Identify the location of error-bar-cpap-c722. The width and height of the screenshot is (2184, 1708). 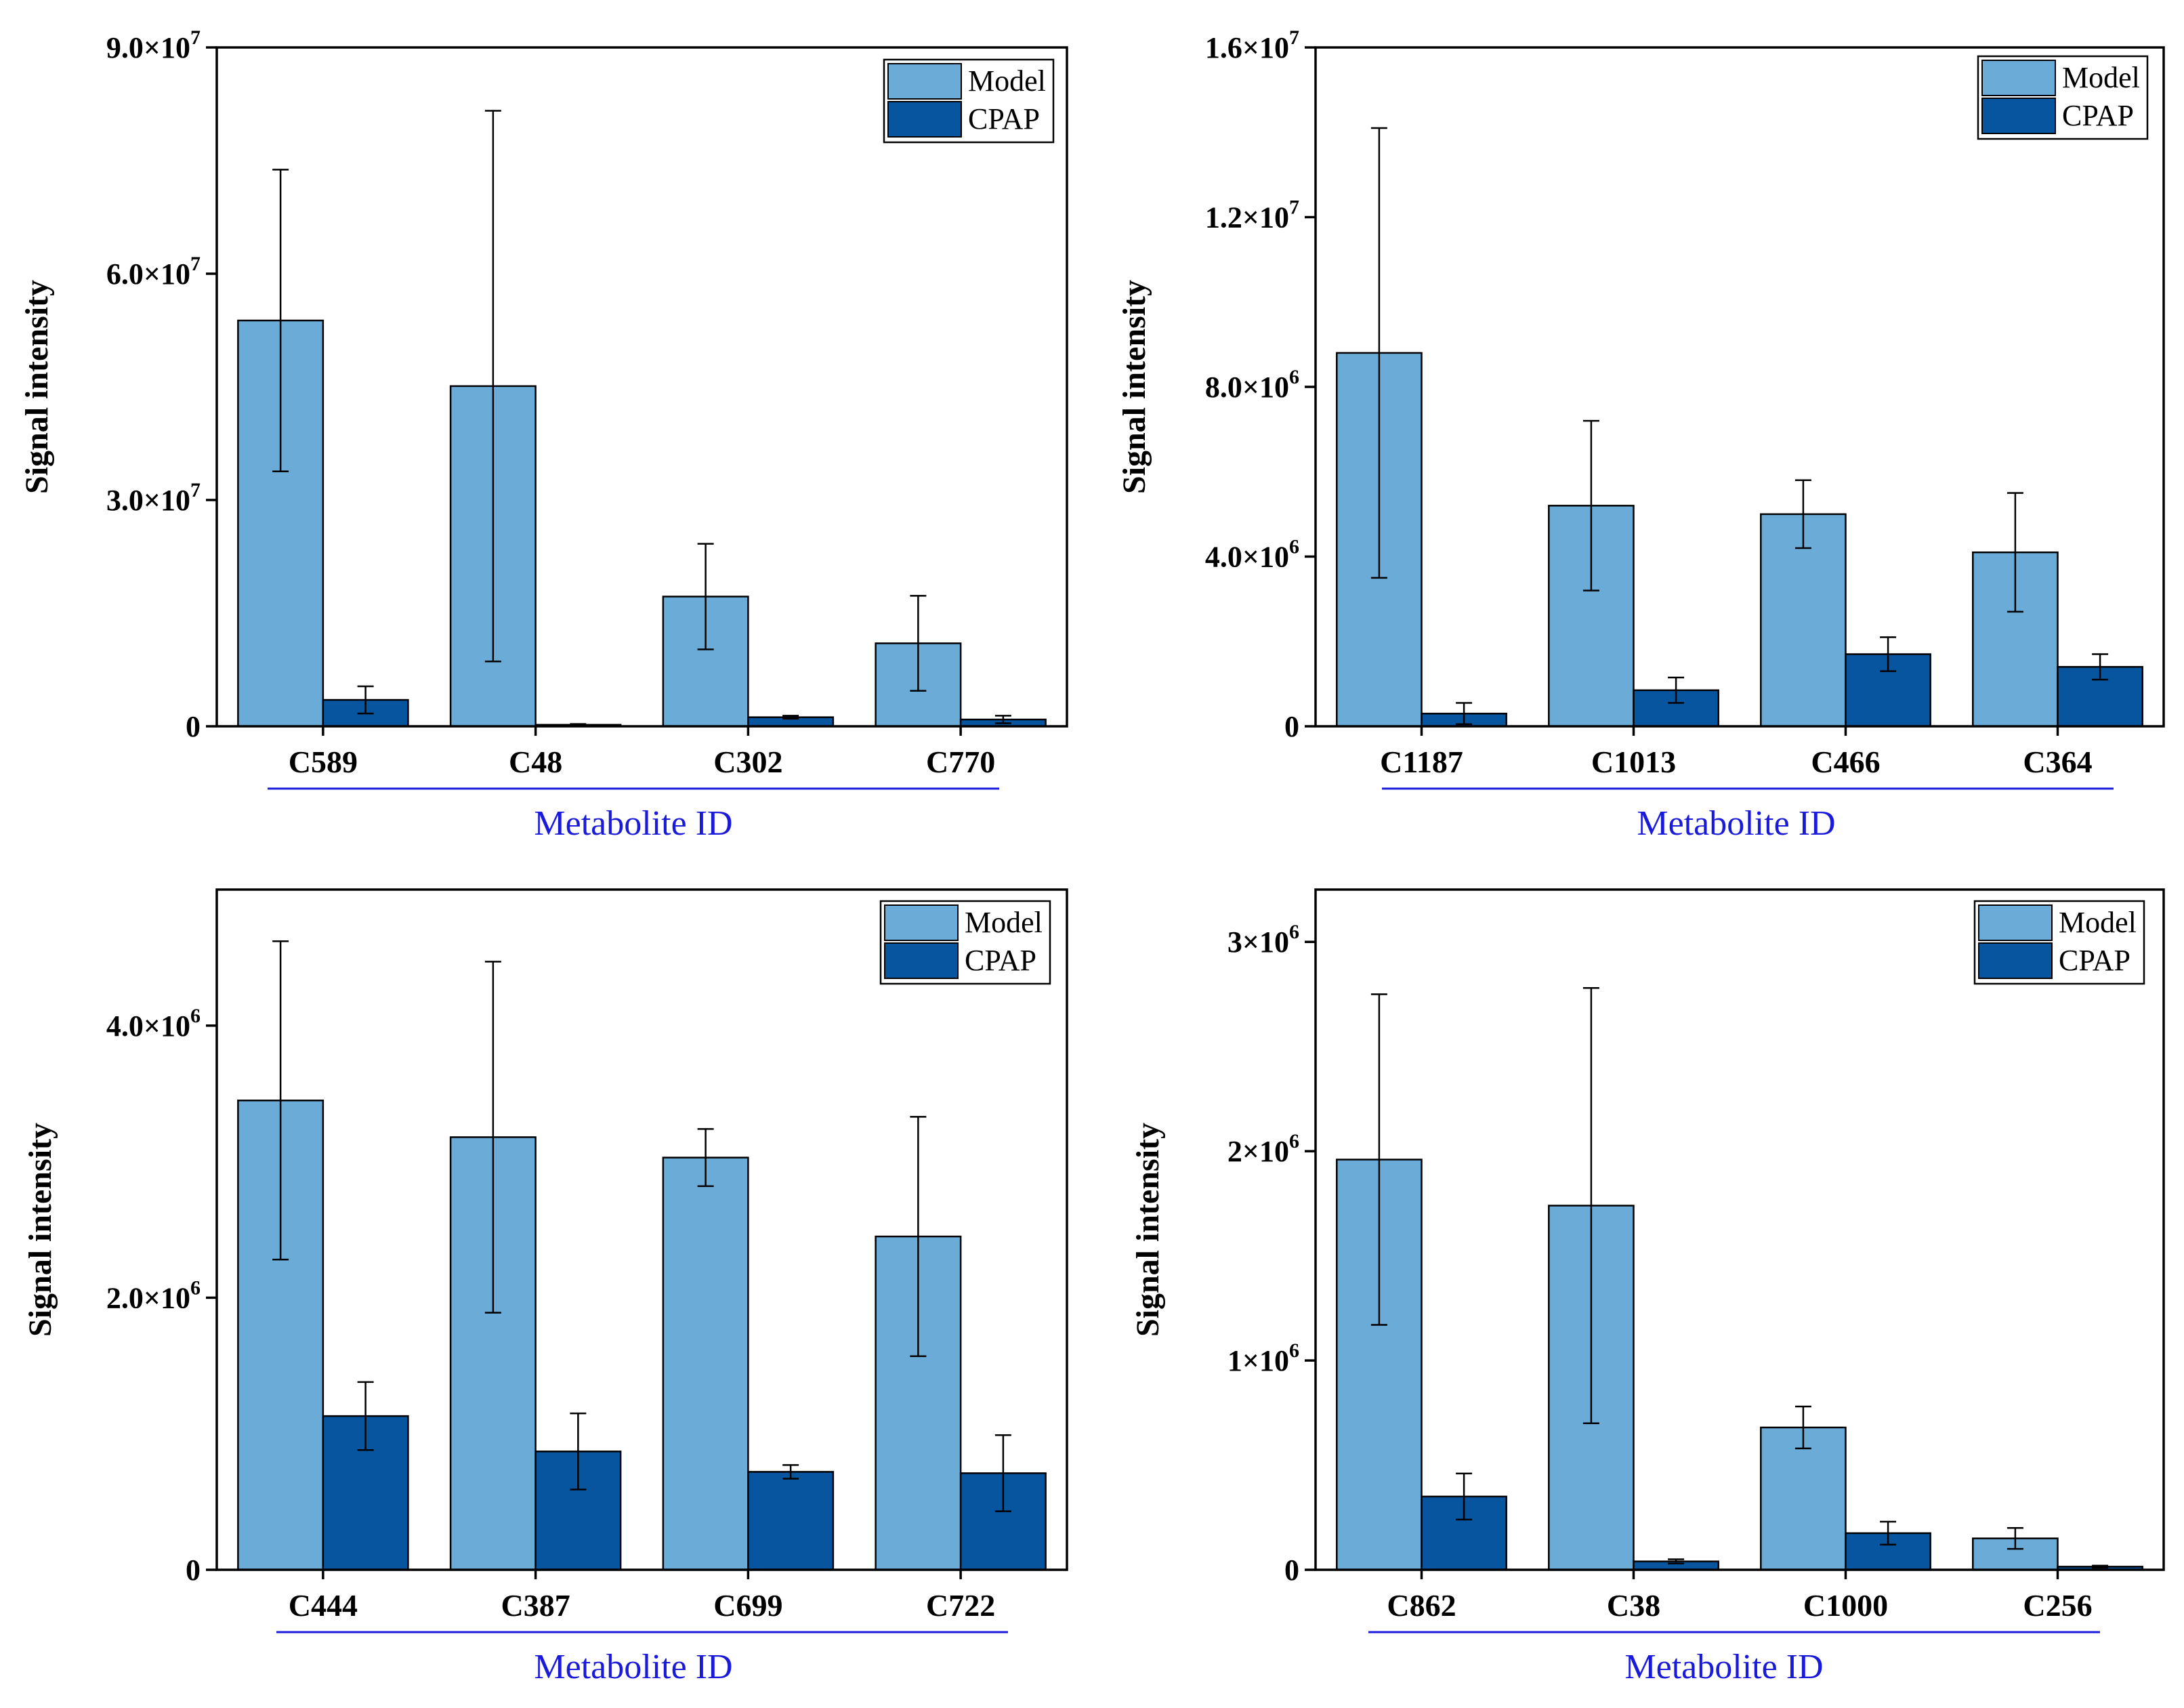
(1002, 1473).